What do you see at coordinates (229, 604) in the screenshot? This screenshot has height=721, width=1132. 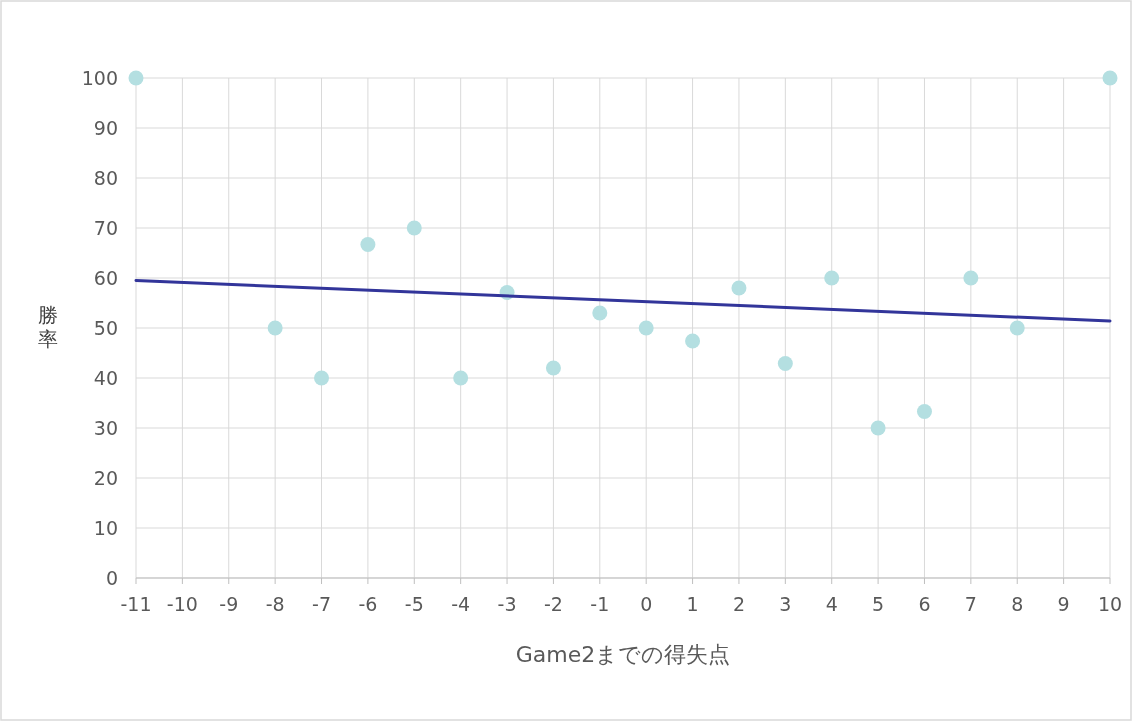 I see `x-tick-label: -9` at bounding box center [229, 604].